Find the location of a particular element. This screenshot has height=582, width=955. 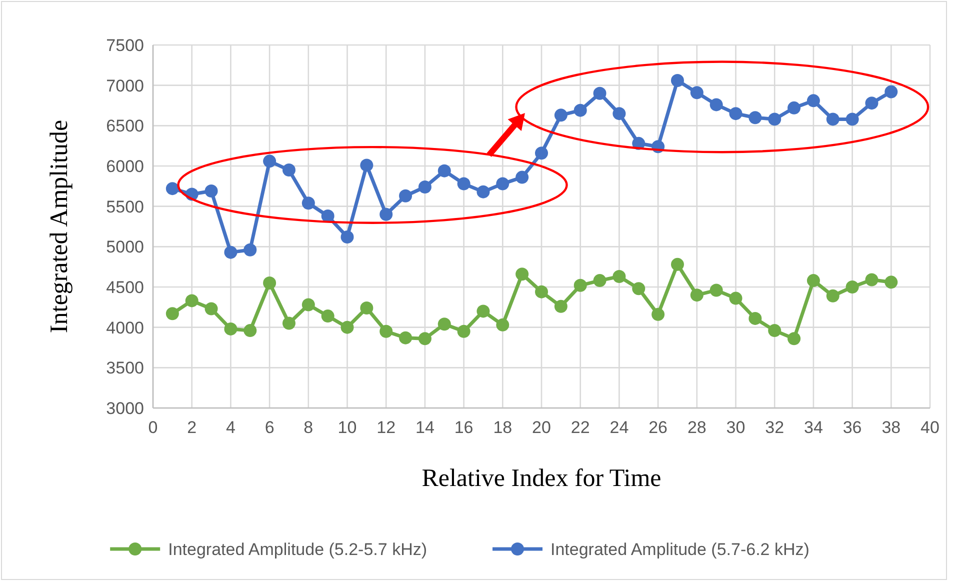

x-tick-label: 4 is located at coordinates (231, 427).